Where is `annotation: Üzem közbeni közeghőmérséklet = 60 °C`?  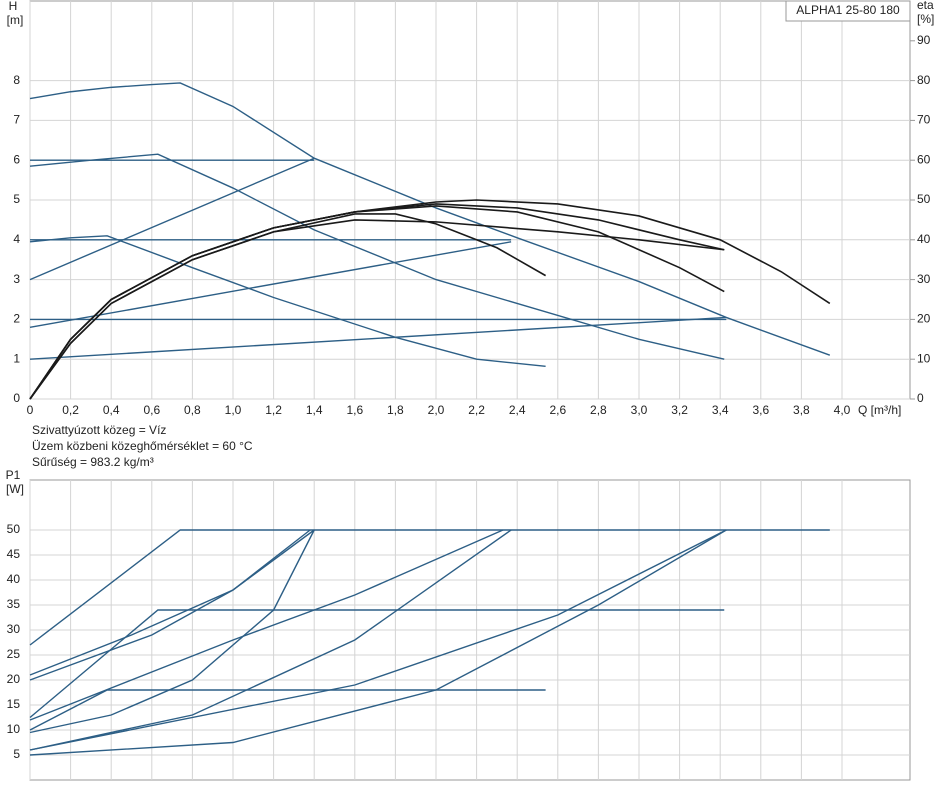
annotation: Üzem közbeni közeghőmérséklet = 60 °C is located at coordinates (142, 446).